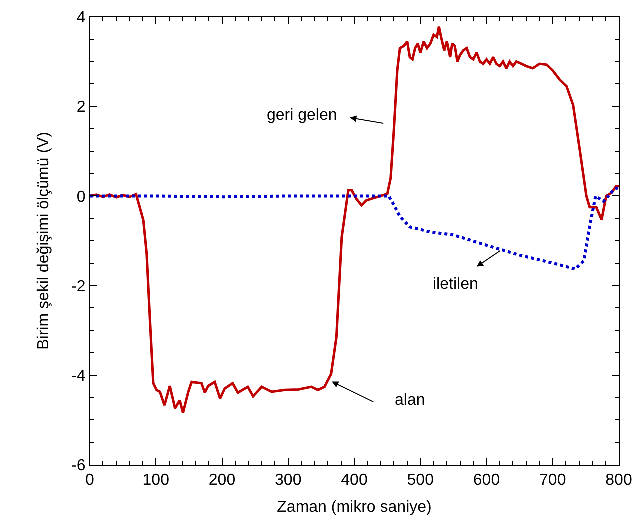  What do you see at coordinates (354, 507) in the screenshot?
I see `x-axis-title: Zaman (mikro saniye)` at bounding box center [354, 507].